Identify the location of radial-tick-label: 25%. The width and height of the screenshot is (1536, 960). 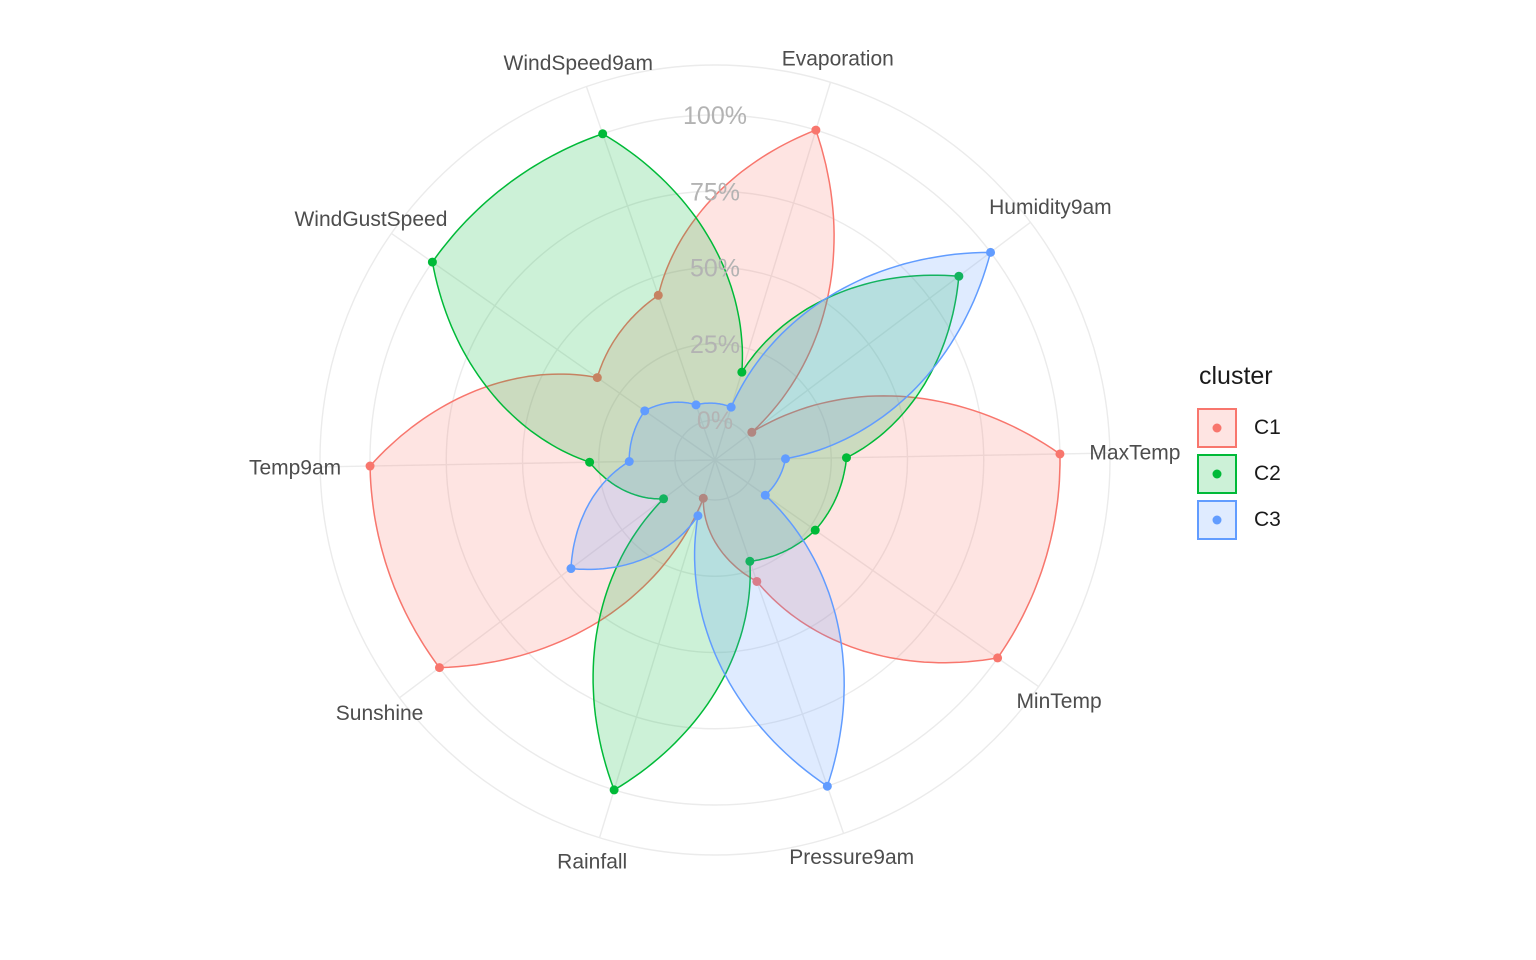
(715, 345).